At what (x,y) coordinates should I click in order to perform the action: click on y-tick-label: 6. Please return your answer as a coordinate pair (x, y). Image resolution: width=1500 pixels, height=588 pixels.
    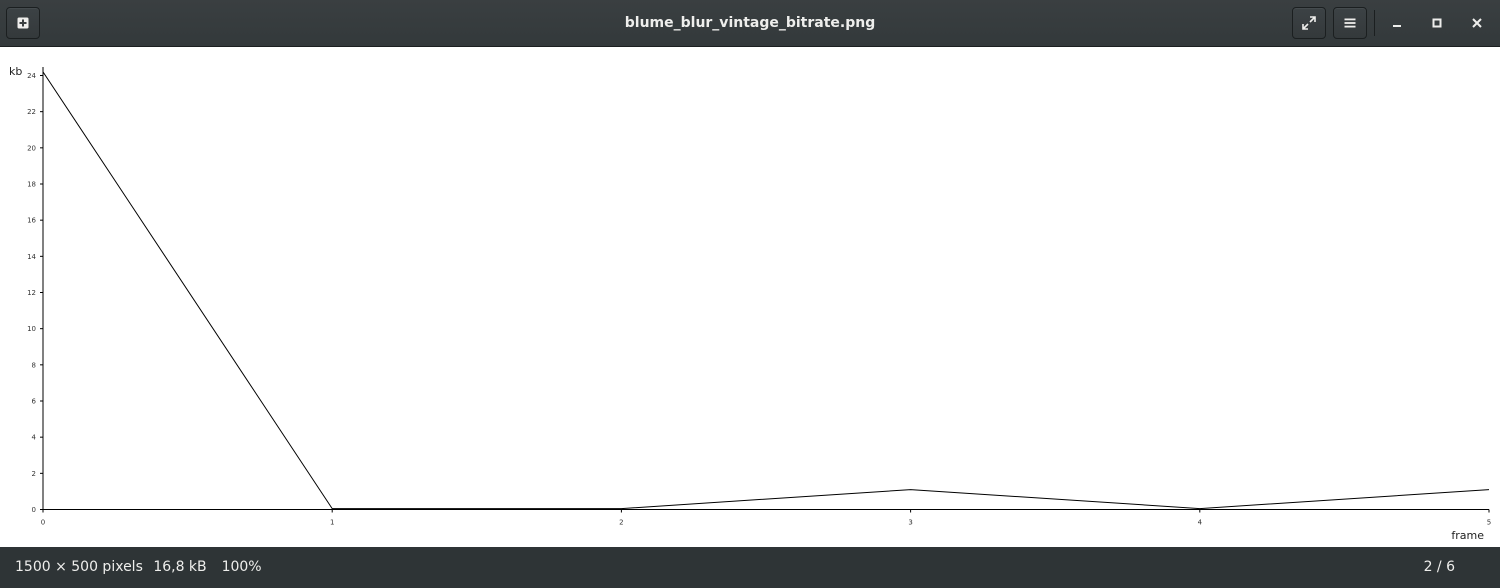
    Looking at the image, I should click on (34, 402).